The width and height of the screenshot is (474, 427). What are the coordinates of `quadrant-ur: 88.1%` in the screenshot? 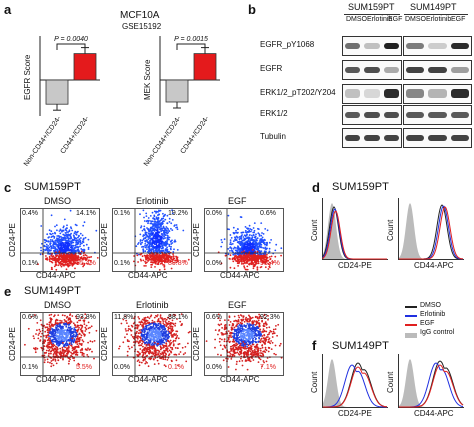 It's located at (178, 317).